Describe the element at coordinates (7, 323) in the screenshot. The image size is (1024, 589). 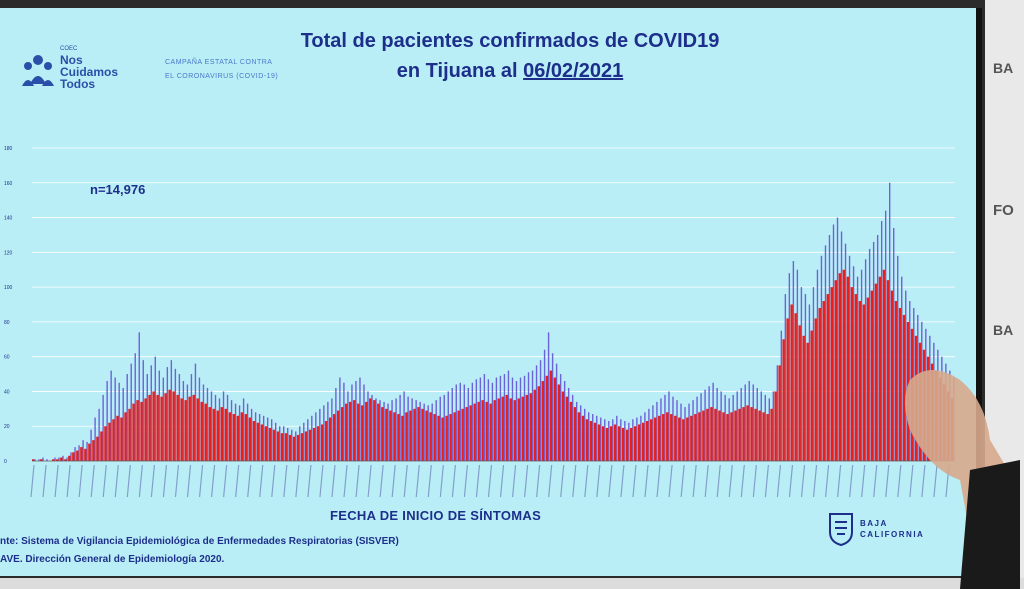
I see `y-tick-label: 80` at that location.